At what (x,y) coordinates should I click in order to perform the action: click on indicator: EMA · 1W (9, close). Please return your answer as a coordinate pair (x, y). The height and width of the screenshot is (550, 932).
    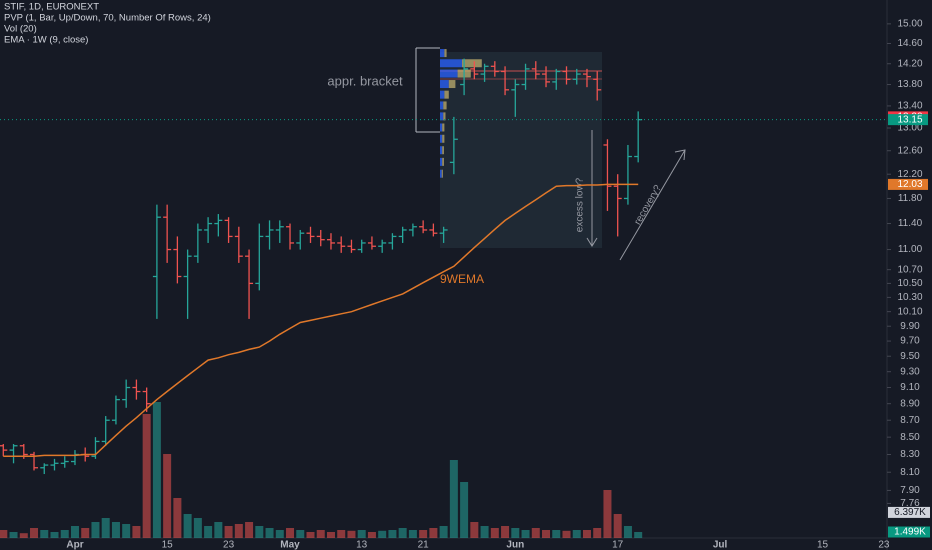
    Looking at the image, I should click on (46, 40).